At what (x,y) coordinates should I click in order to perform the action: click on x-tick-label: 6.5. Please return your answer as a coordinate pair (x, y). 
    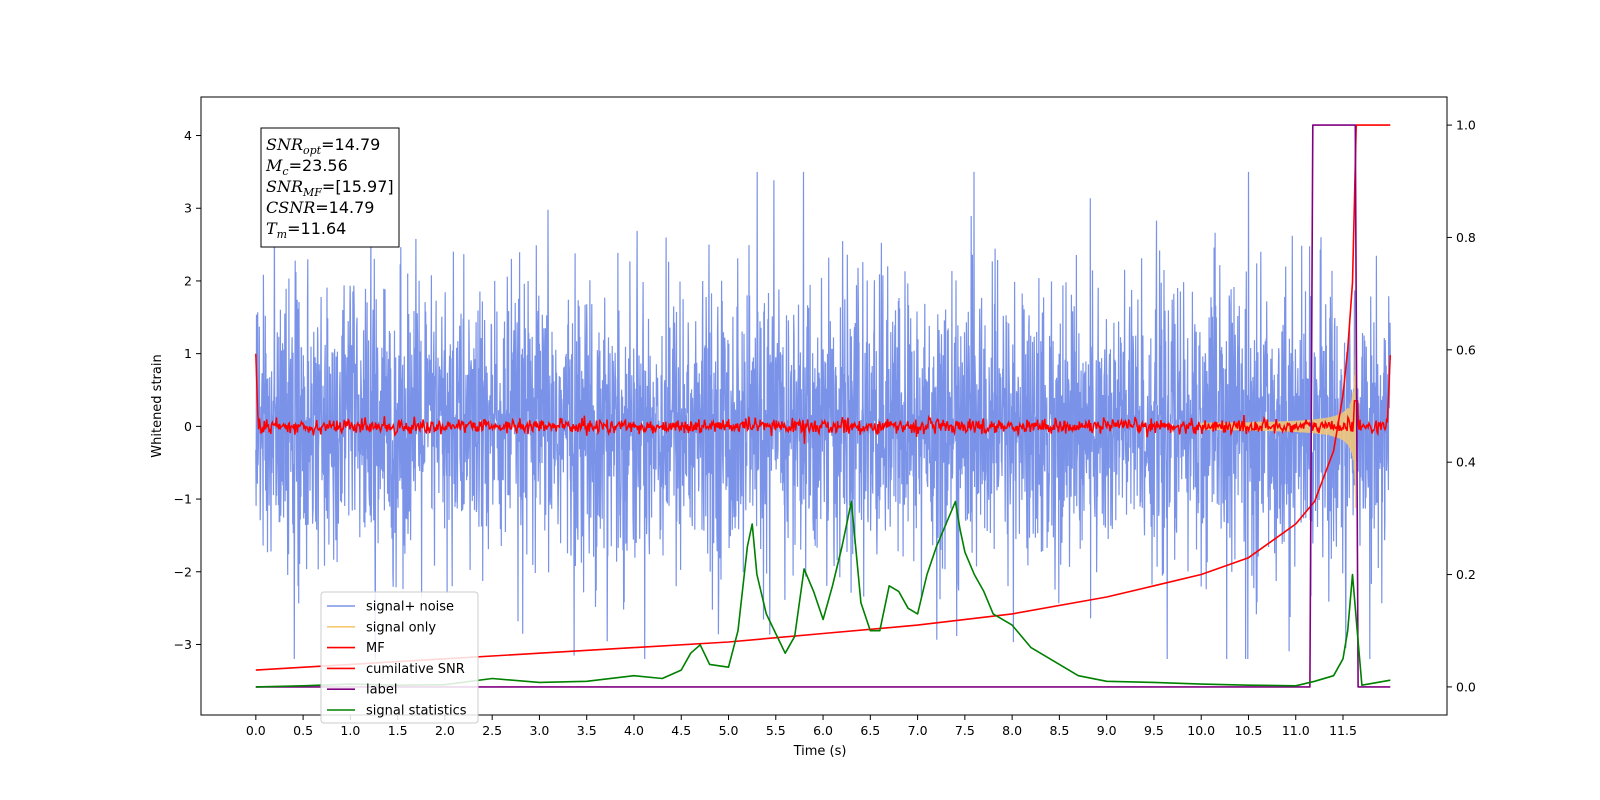
    Looking at the image, I should click on (870, 730).